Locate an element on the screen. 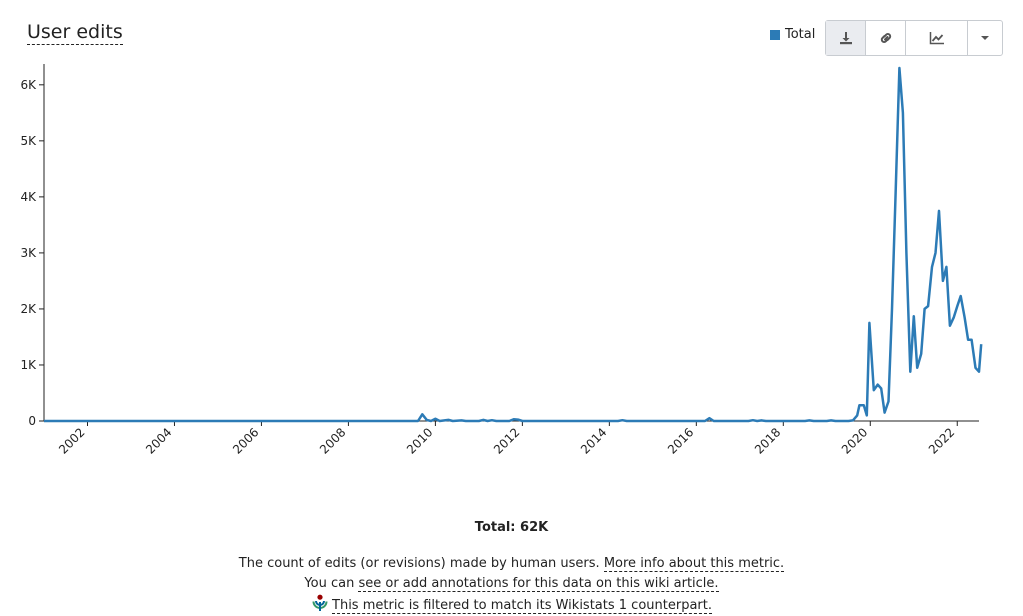 Image resolution: width=1023 pixels, height=616 pixels. x-tick-label: 2012 is located at coordinates (506, 440).